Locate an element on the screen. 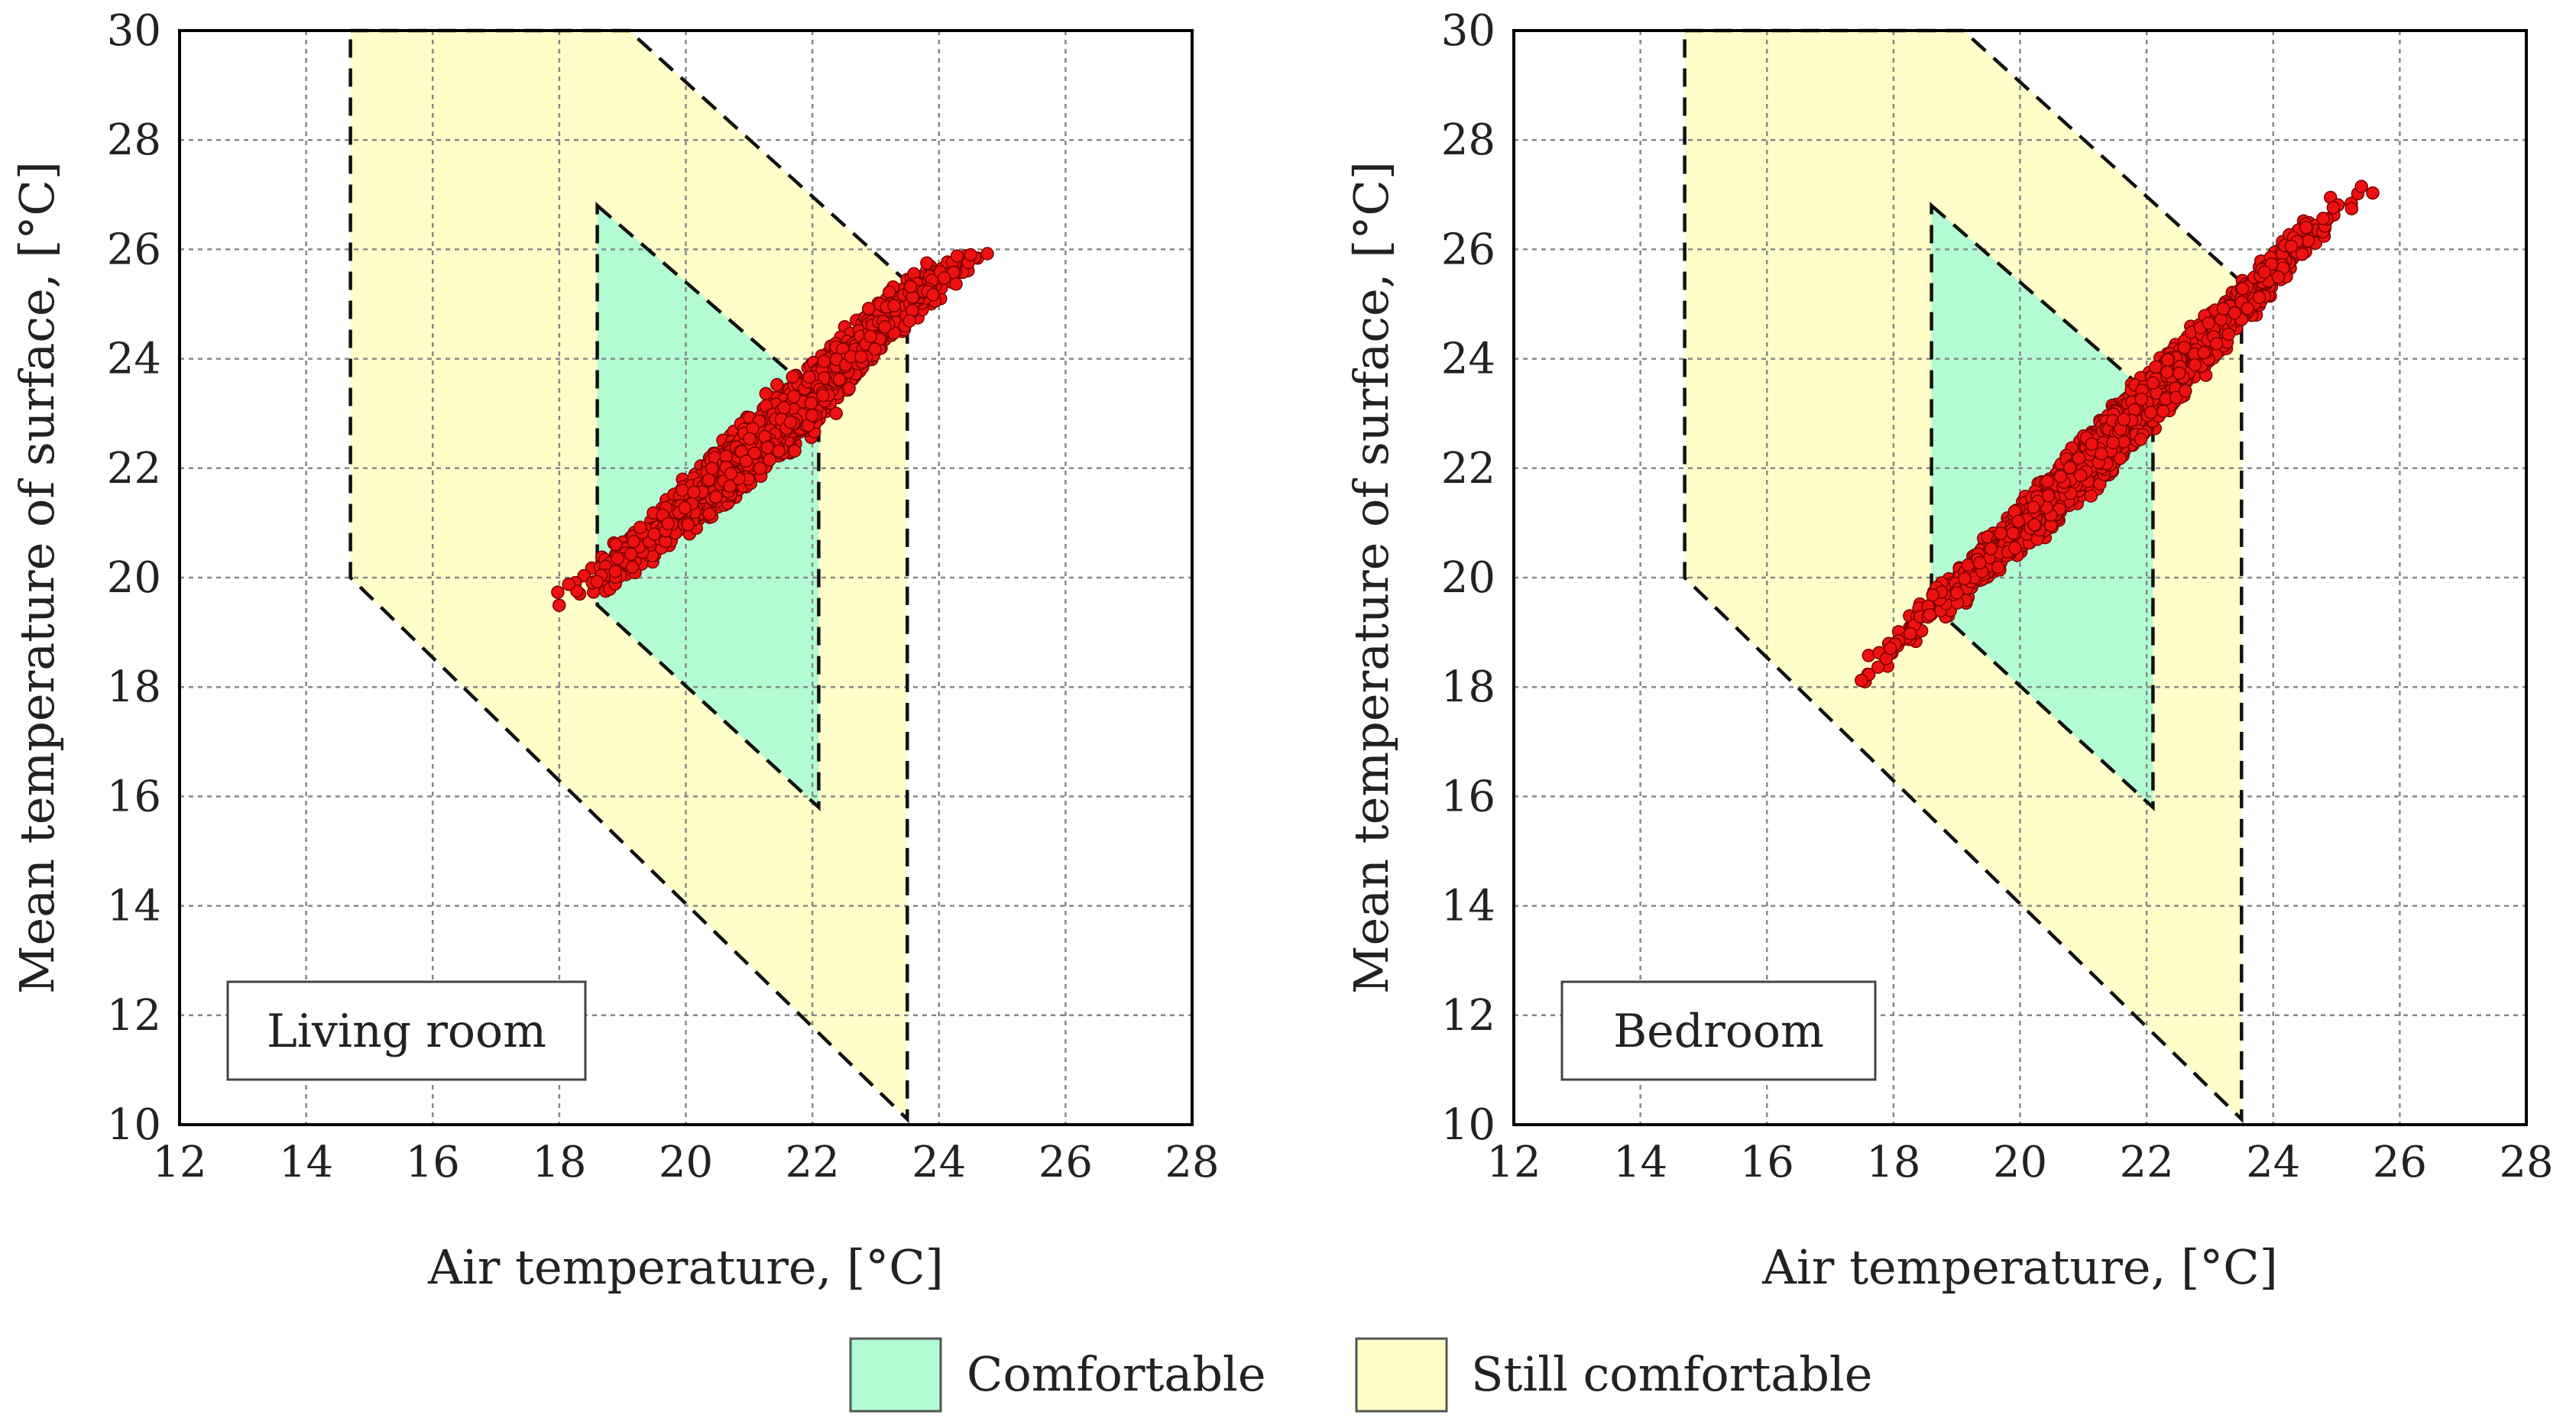 The width and height of the screenshot is (2576, 1428). y-tick-label: 20 is located at coordinates (134, 578).